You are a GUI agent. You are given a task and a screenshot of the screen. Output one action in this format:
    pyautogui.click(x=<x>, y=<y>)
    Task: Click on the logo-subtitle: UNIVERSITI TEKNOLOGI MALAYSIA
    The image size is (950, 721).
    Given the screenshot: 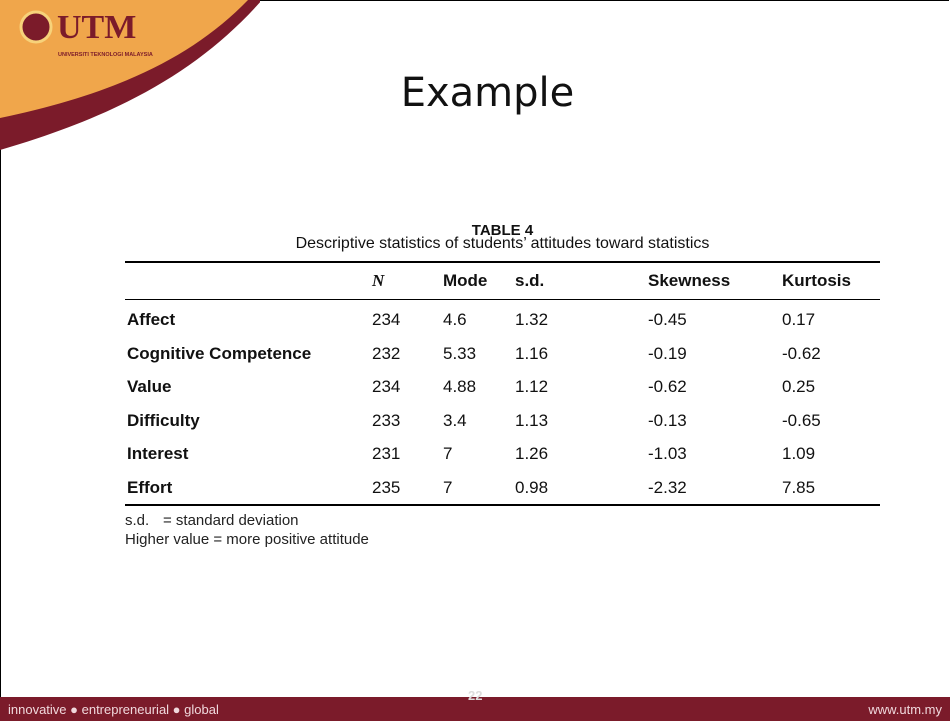 What is the action you would take?
    pyautogui.click(x=105, y=55)
    